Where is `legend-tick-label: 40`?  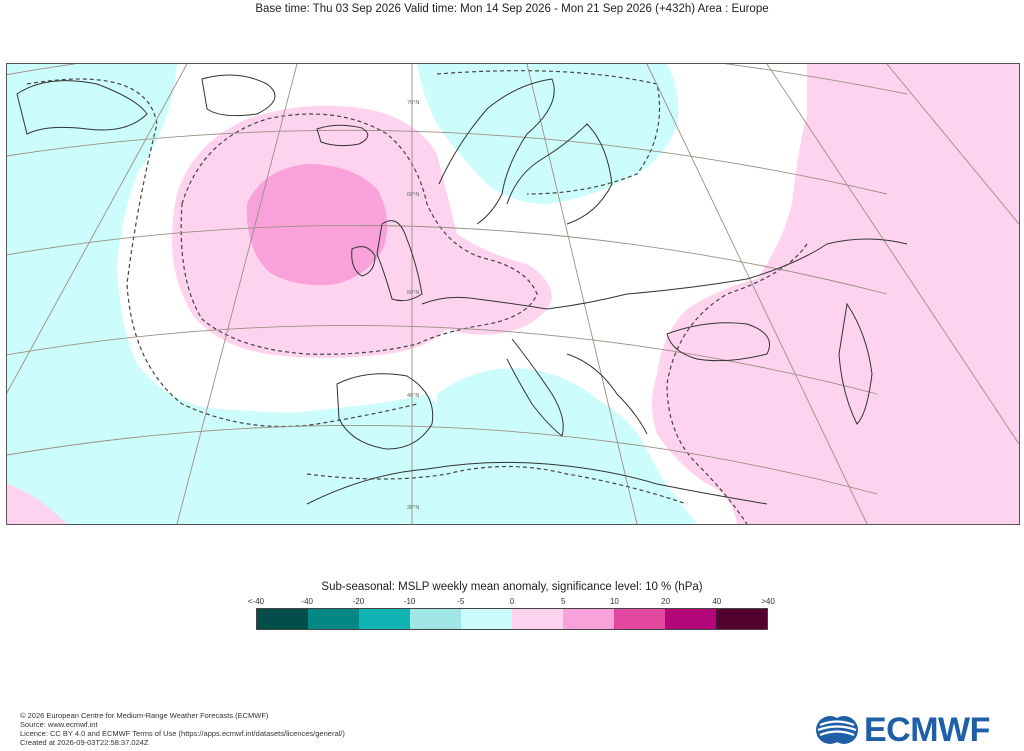 legend-tick-label: 40 is located at coordinates (717, 601).